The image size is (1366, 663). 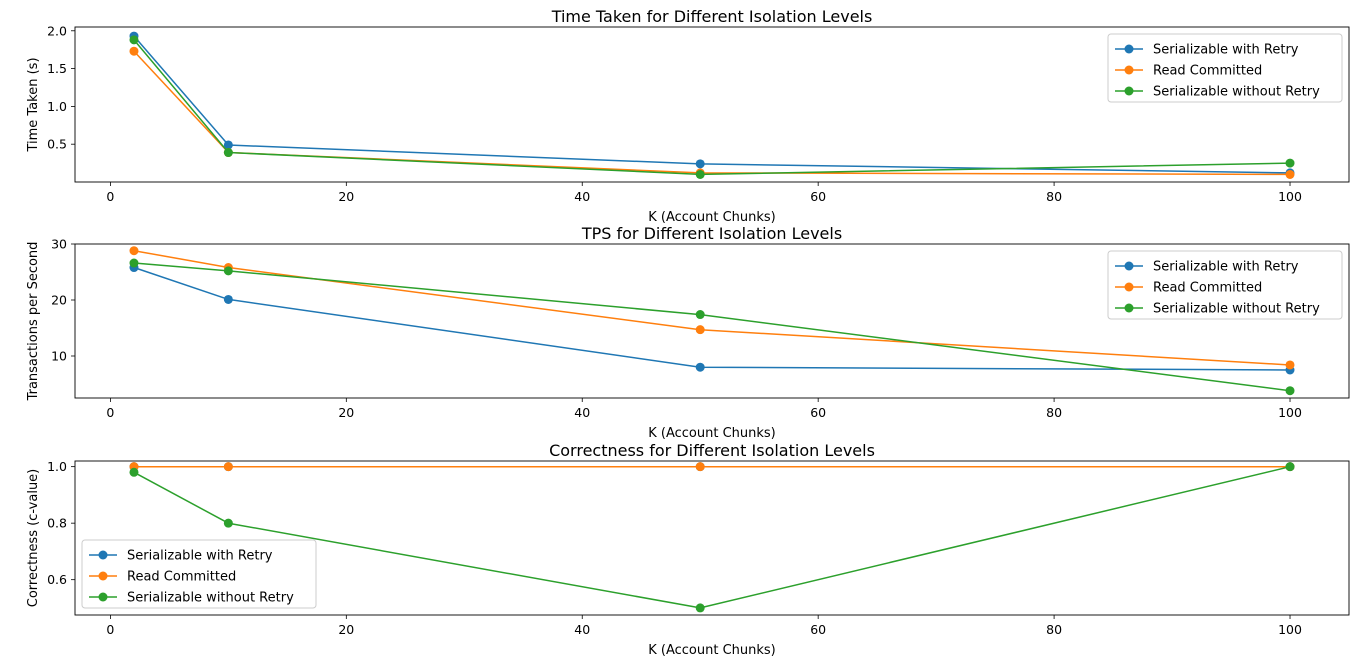 I want to click on y-axis-label: Time Taken (s), so click(x=33, y=104).